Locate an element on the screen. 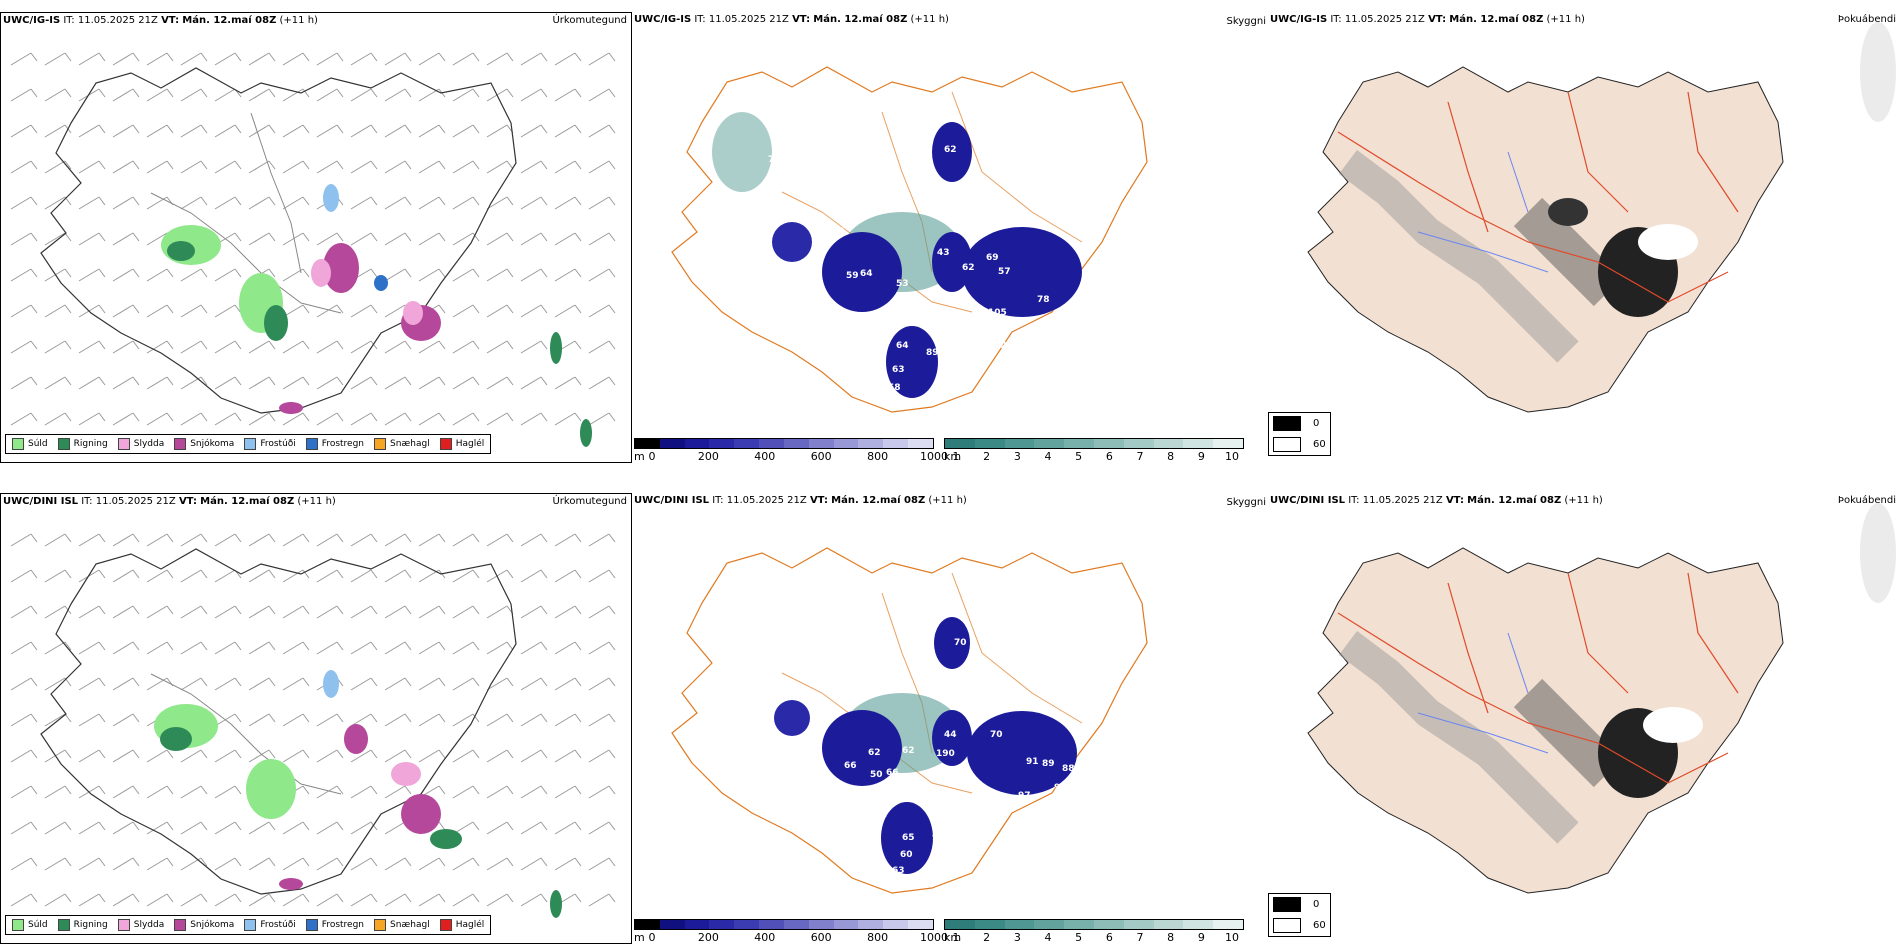 The height and width of the screenshot is (950, 1900). fog-legend-swatch is located at coordinates (1287, 423).